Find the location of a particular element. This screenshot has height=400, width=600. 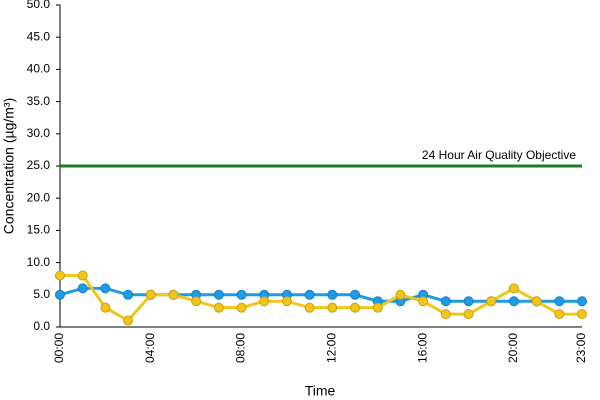

x-tick-label: 20:00 is located at coordinates (513, 348).